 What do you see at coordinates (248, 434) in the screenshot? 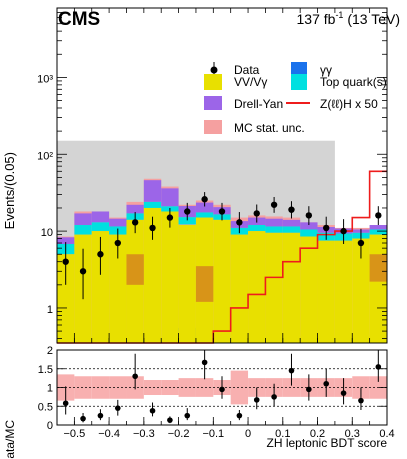
I see `x-tick-label: 0` at bounding box center [248, 434].